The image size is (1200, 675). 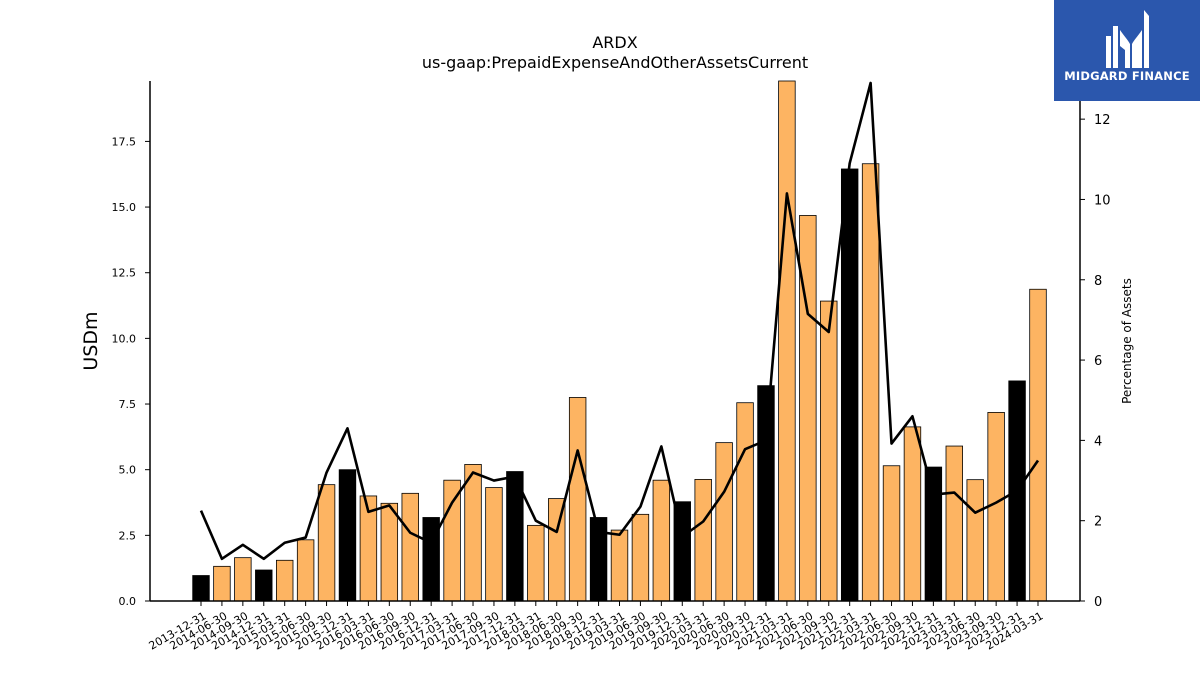 What do you see at coordinates (1127, 39) in the screenshot?
I see `midgard-logo-icon` at bounding box center [1127, 39].